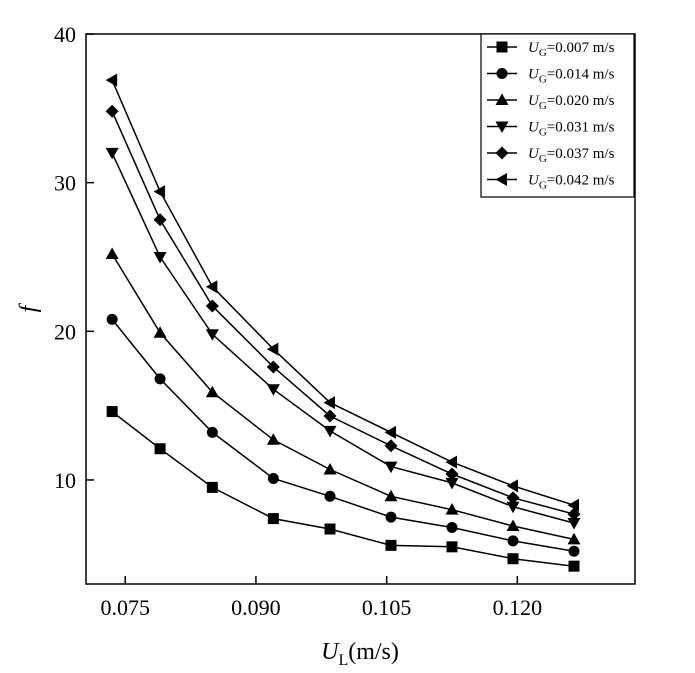  Describe the element at coordinates (343, 660) in the screenshot. I see `x-axis-title-subscript: L` at that location.